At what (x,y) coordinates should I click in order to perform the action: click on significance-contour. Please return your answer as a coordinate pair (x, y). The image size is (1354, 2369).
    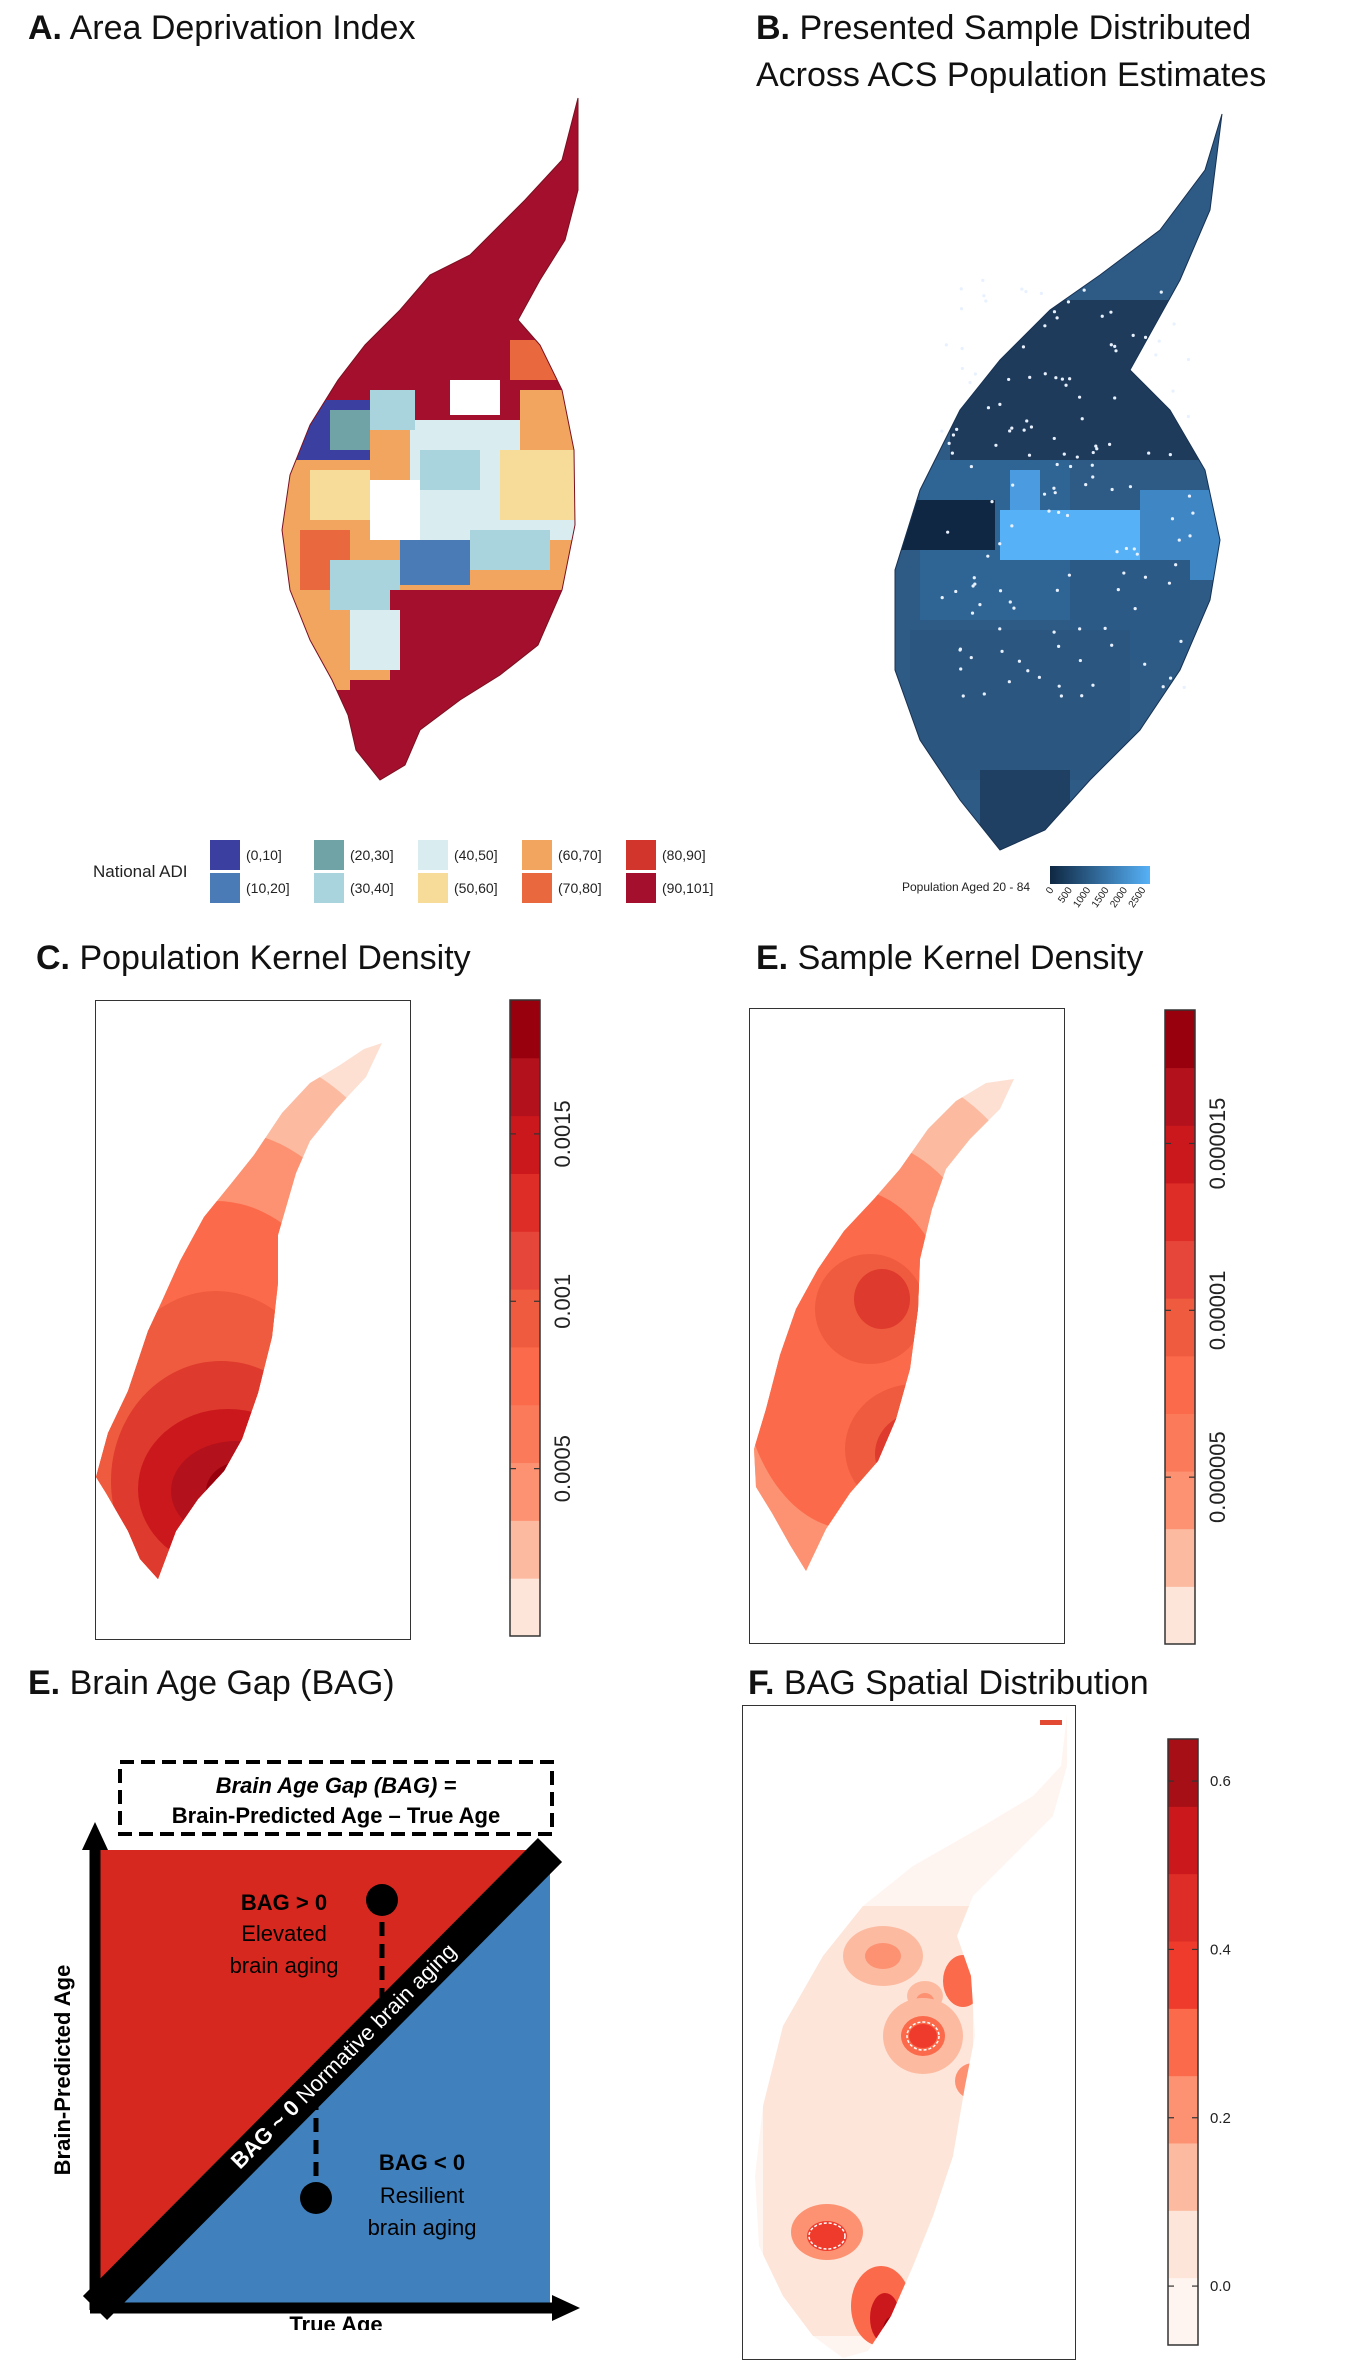
    Looking at the image, I should click on (827, 2236).